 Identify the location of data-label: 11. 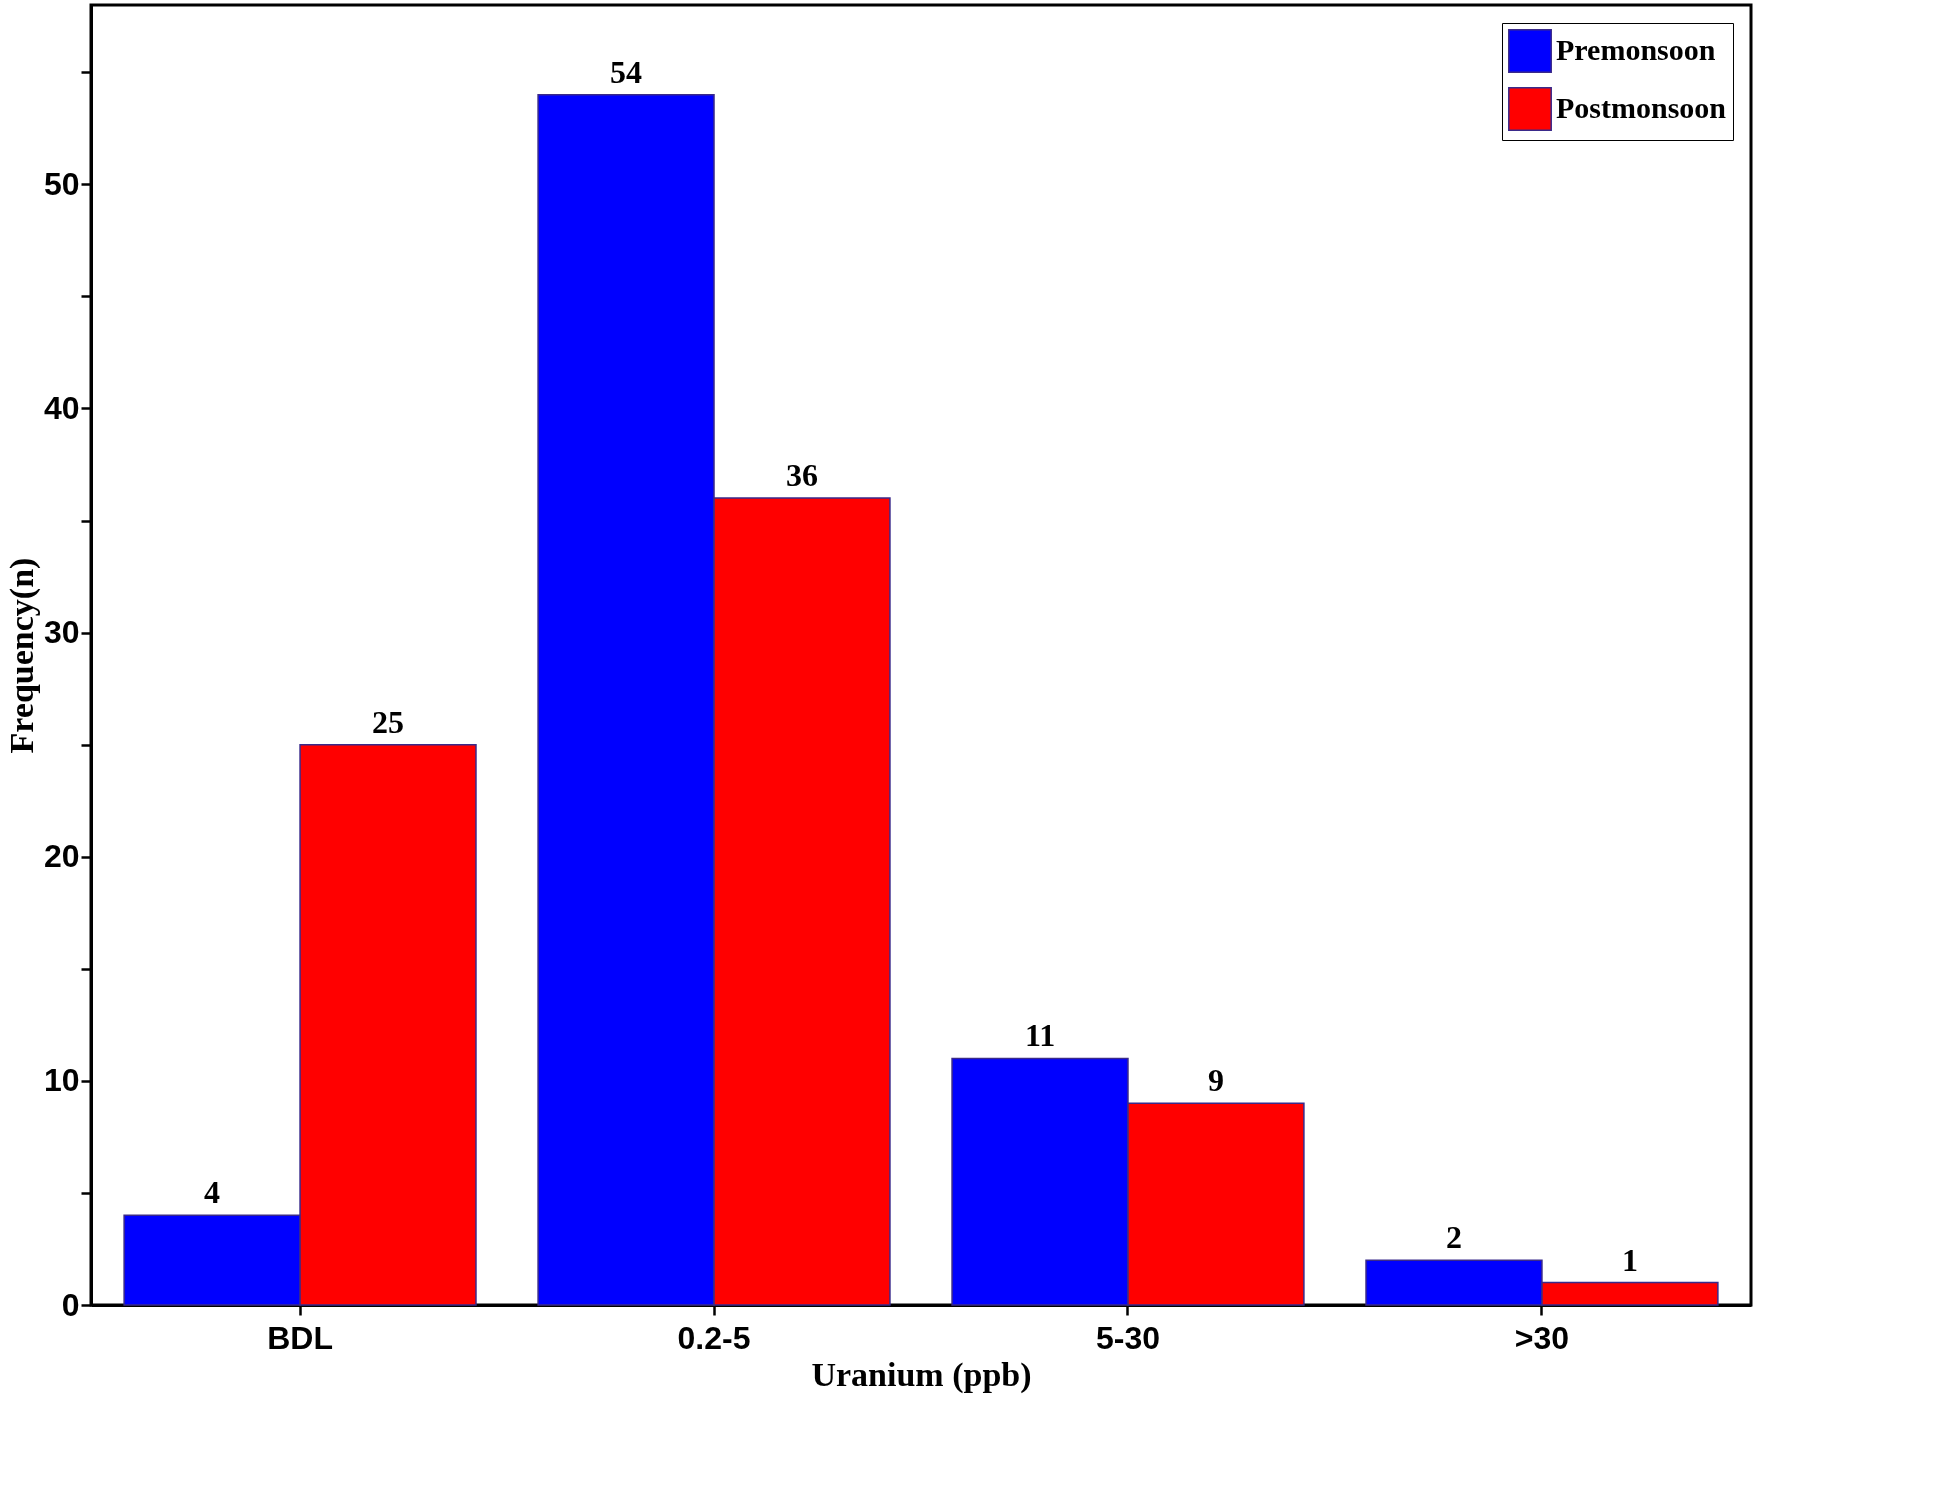
(1040, 1035).